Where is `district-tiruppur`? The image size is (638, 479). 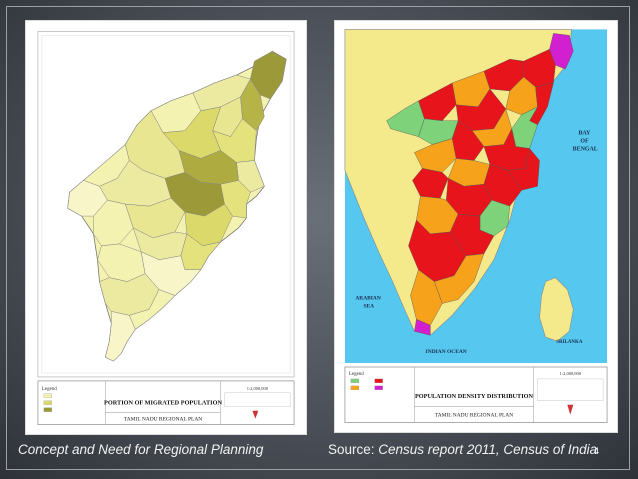 district-tiruppur is located at coordinates (87, 198).